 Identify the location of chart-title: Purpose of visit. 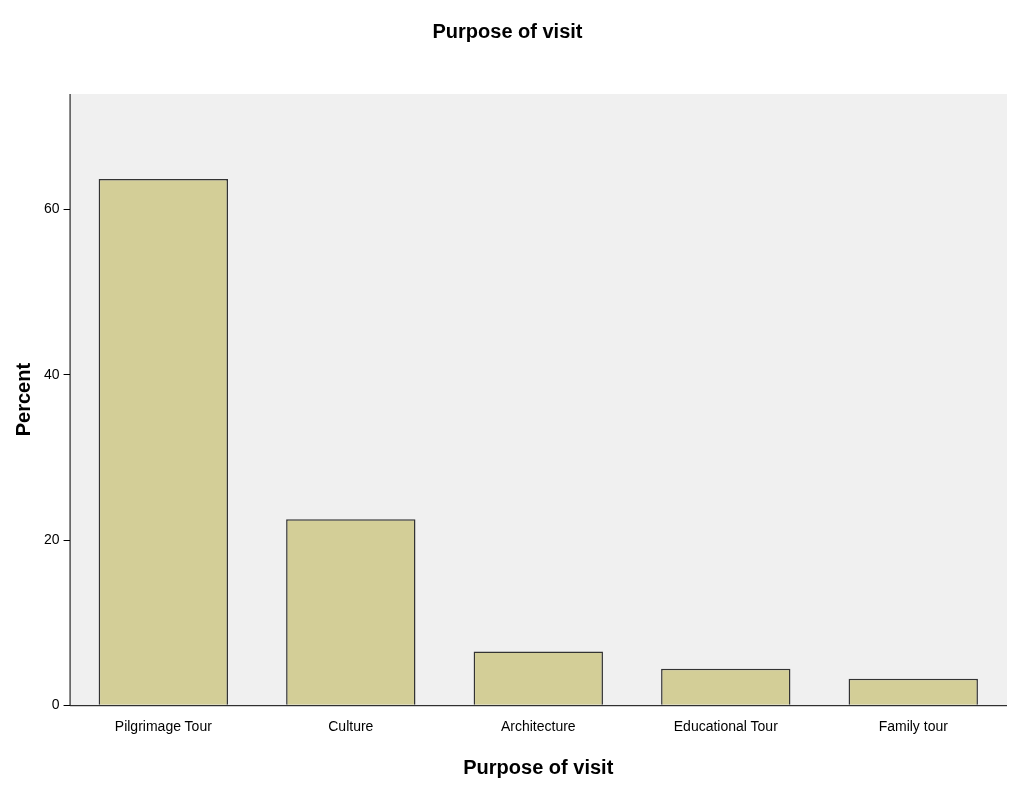
(507, 30).